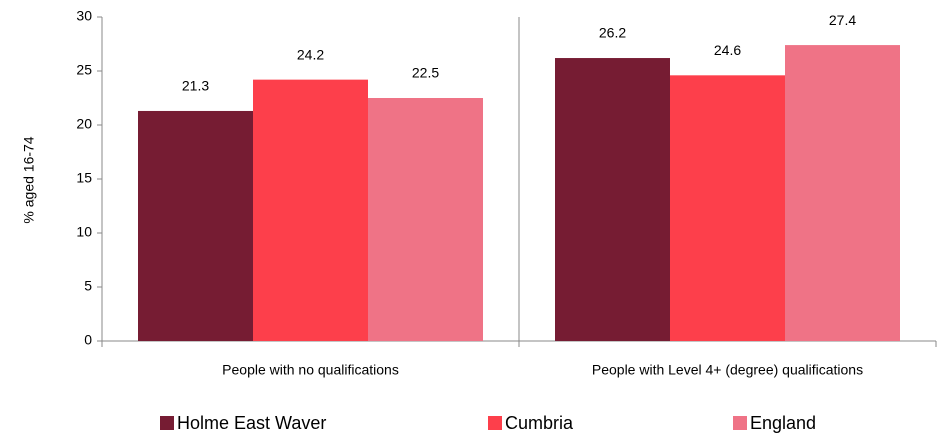 This screenshot has height=434, width=937. Describe the element at coordinates (612, 33) in the screenshot. I see `data-label: 26.2` at that location.